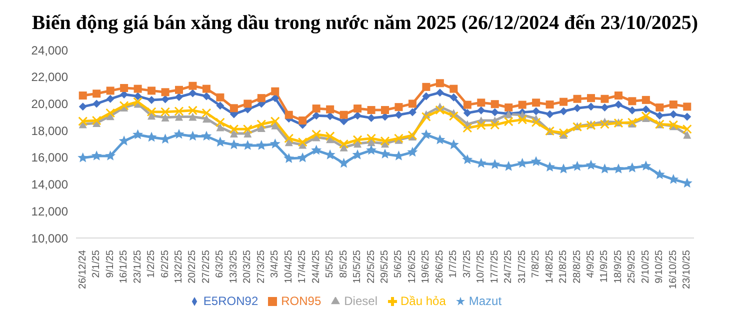  What do you see at coordinates (426, 267) in the screenshot?
I see `x-tick-label: 19/6/25` at bounding box center [426, 267].